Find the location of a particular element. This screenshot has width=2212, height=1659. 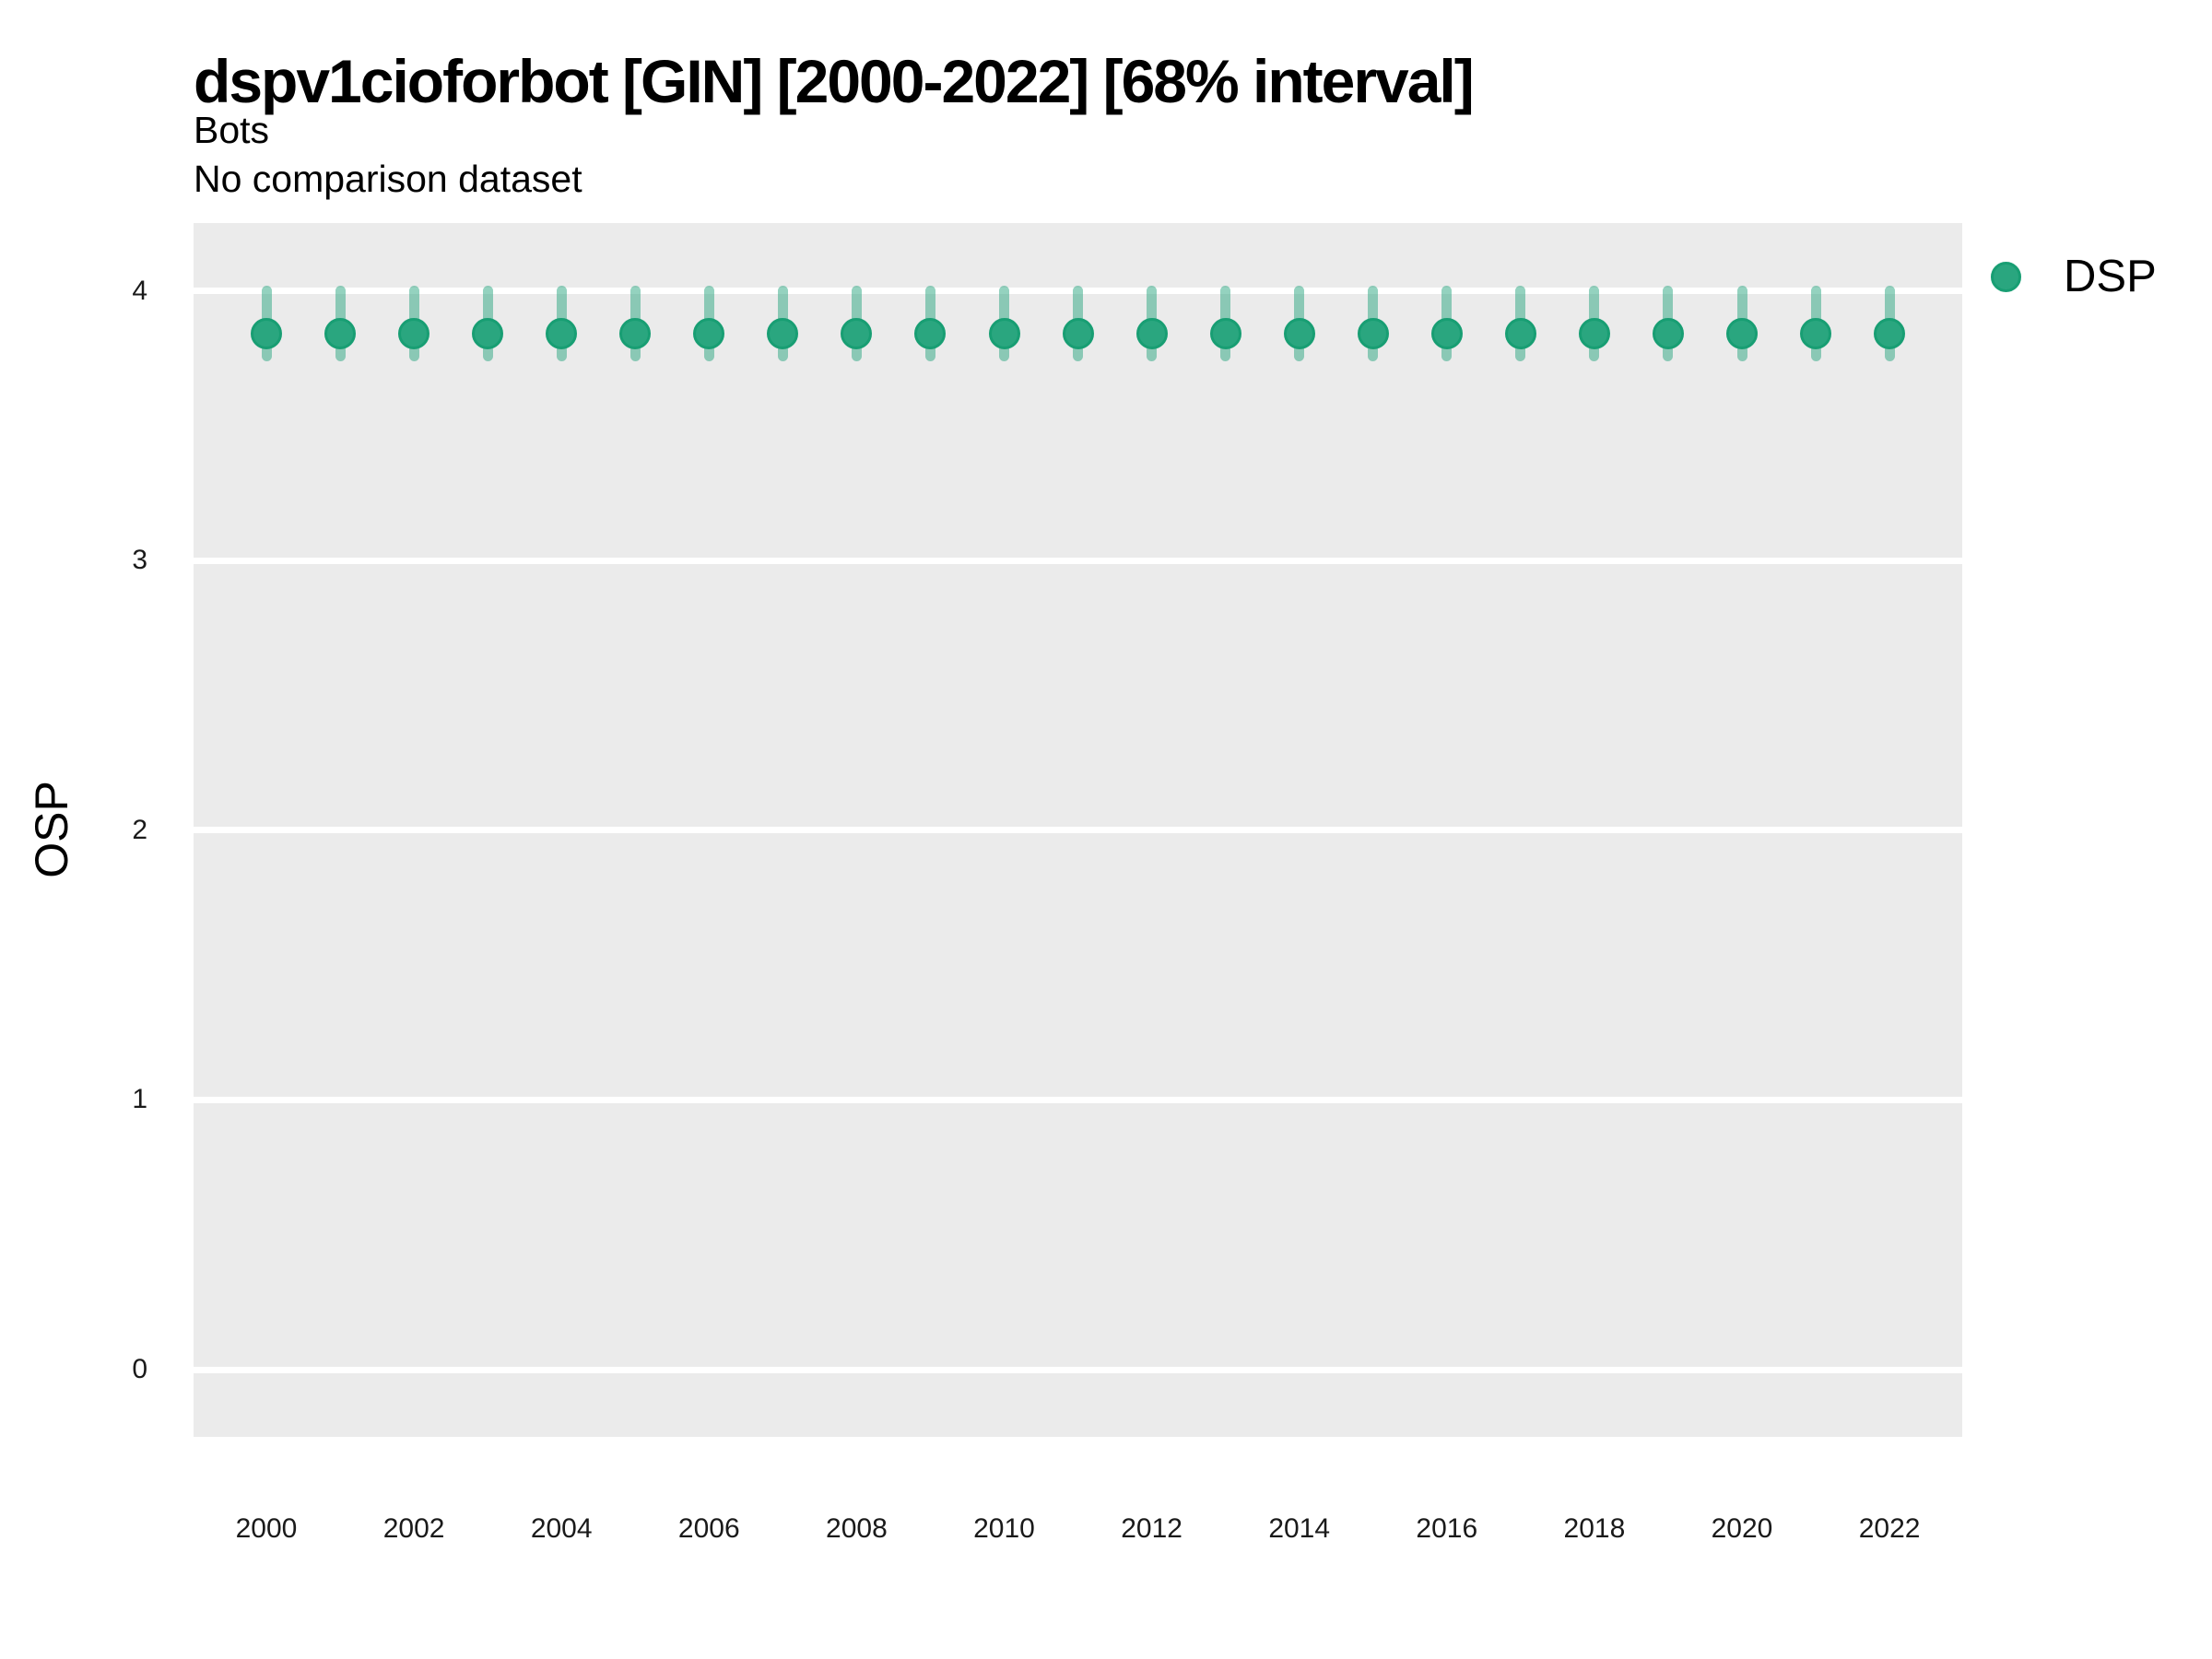

x-tick-label: 2004 is located at coordinates (561, 1528).